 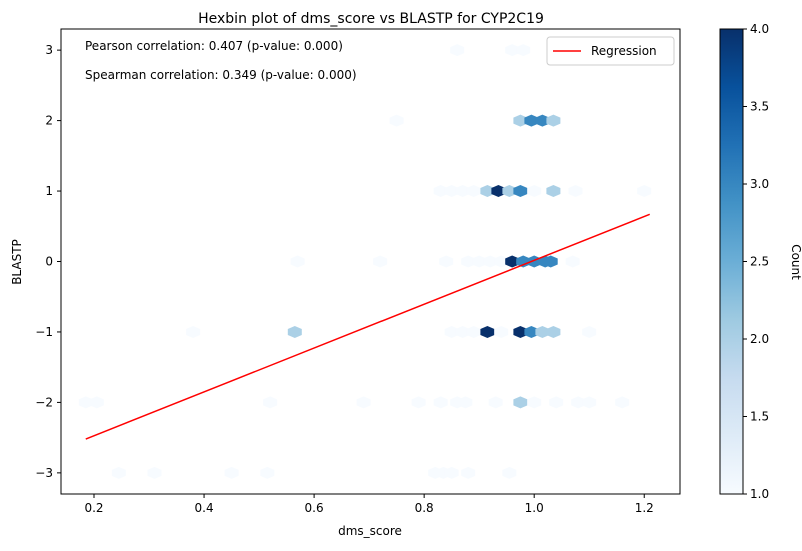 I want to click on legend-box, so click(x=610, y=51).